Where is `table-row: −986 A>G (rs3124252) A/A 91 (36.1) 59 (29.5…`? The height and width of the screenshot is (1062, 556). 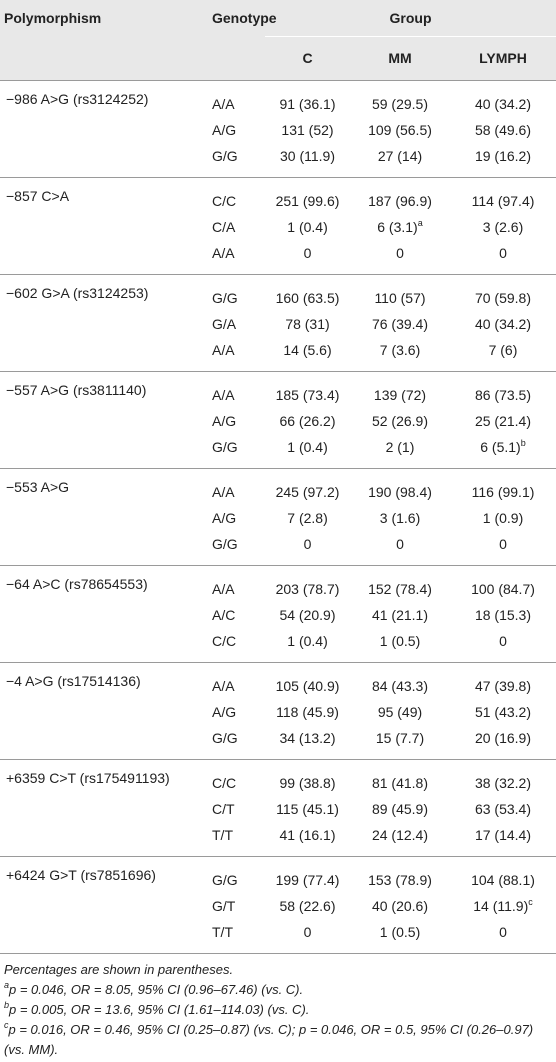 table-row: −986 A>G (rs3124252) A/A 91 (36.1) 59 (29.5… is located at coordinates (278, 128).